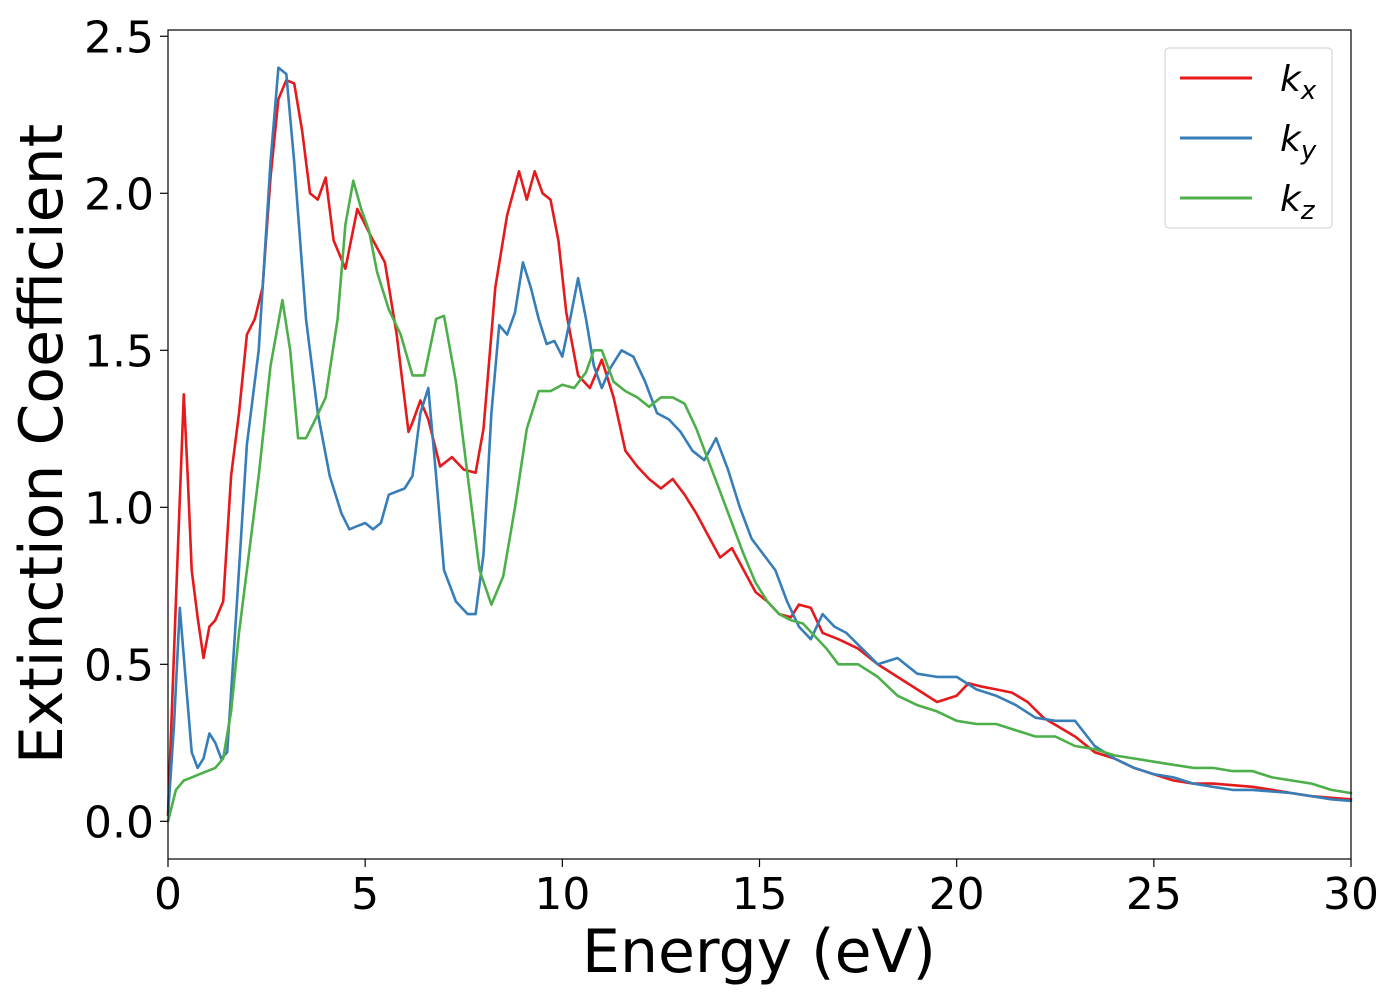 The image size is (1400, 1000). Describe the element at coordinates (119, 194) in the screenshot. I see `y-tick-label: 2.0` at that location.